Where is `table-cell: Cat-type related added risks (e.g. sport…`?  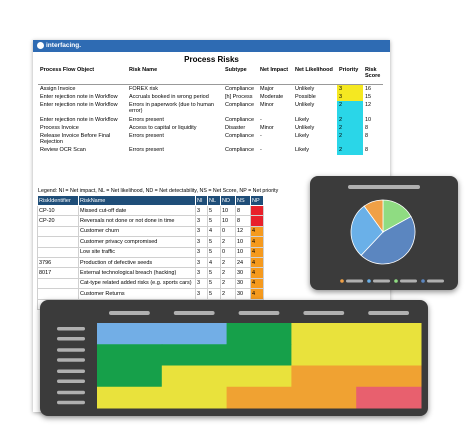
table-cell: Cat-type related added risks (e.g. sport… is located at coordinates (137, 283).